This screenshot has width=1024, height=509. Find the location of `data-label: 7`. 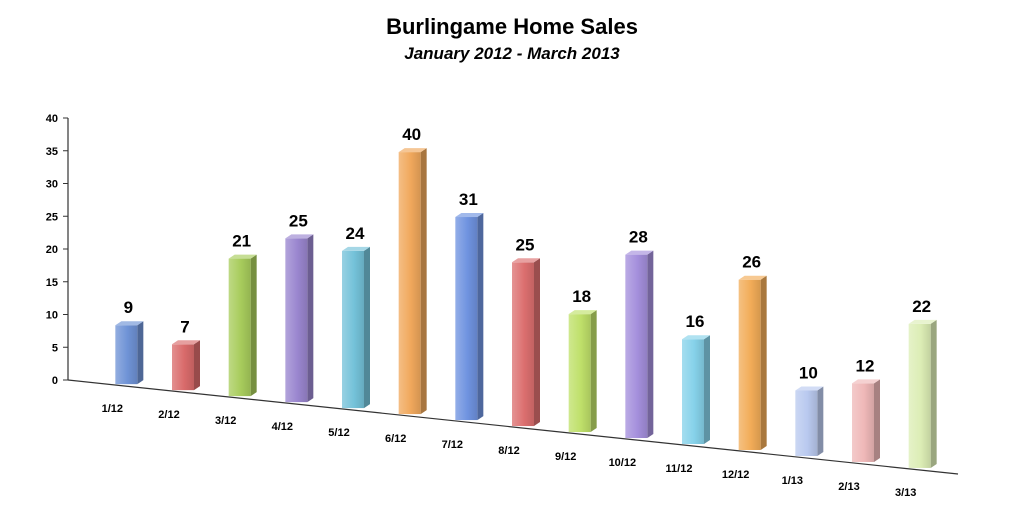

data-label: 7 is located at coordinates (184, 326).